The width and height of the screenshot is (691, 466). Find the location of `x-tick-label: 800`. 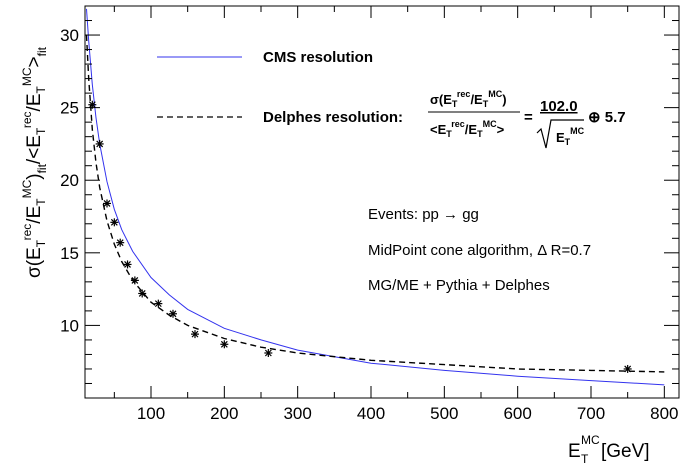

x-tick-label: 800 is located at coordinates (664, 413).